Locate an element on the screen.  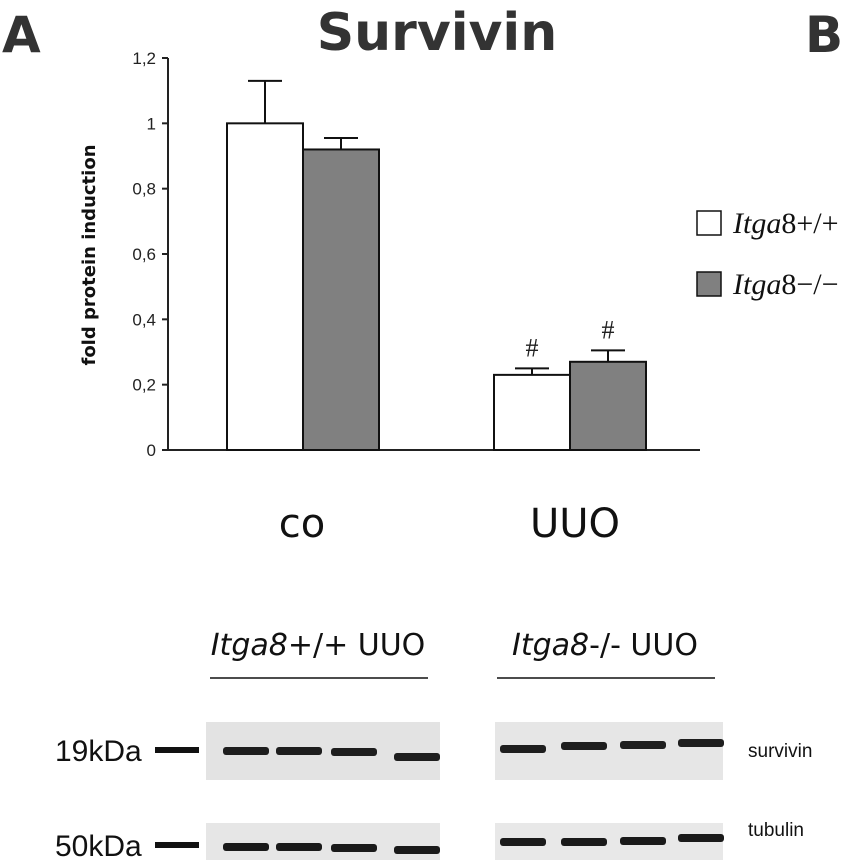
y-tick-label: 1 is located at coordinates (151, 123).